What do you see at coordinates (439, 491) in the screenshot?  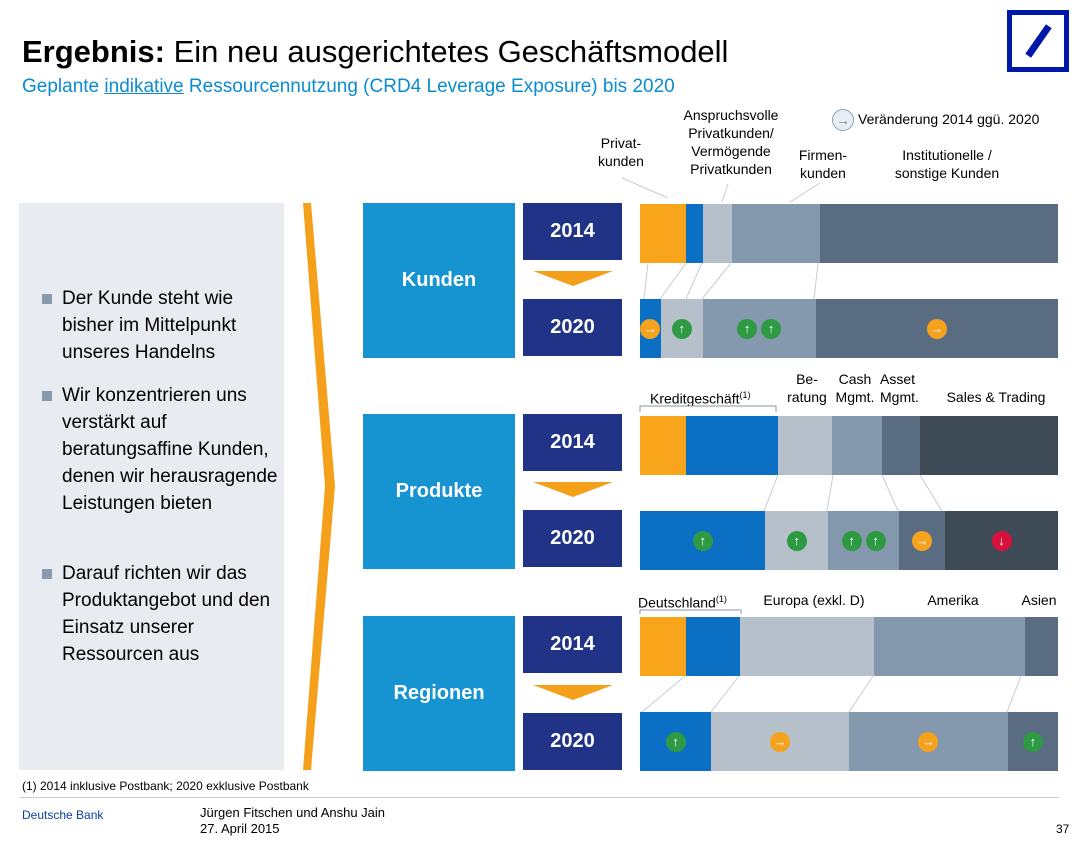 I see `category-produkte: Produkte` at bounding box center [439, 491].